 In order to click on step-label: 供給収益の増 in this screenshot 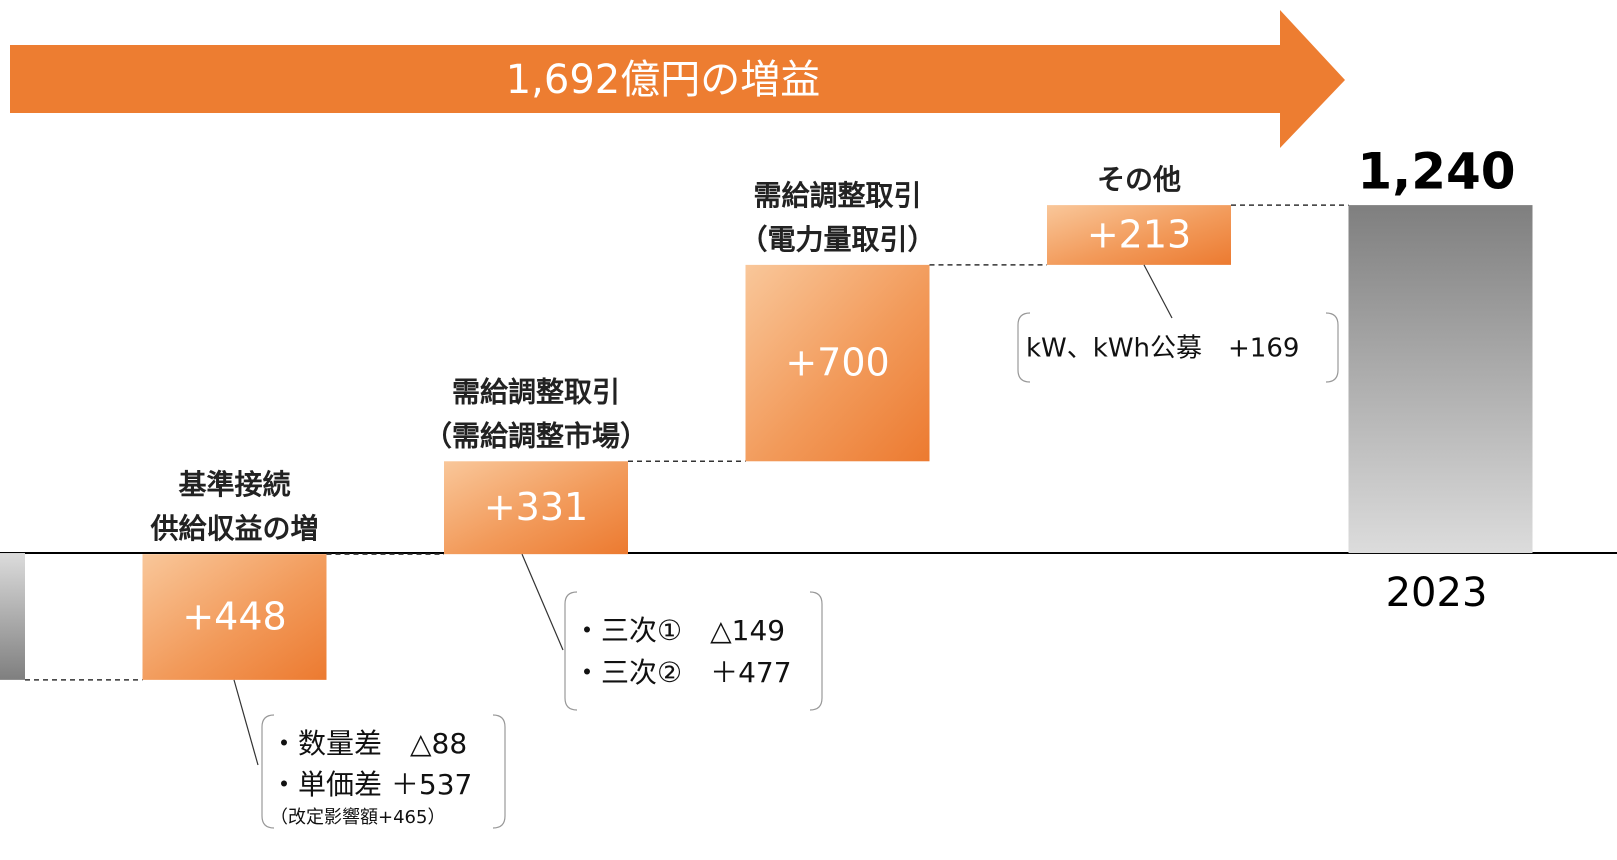, I will do `click(233, 528)`.